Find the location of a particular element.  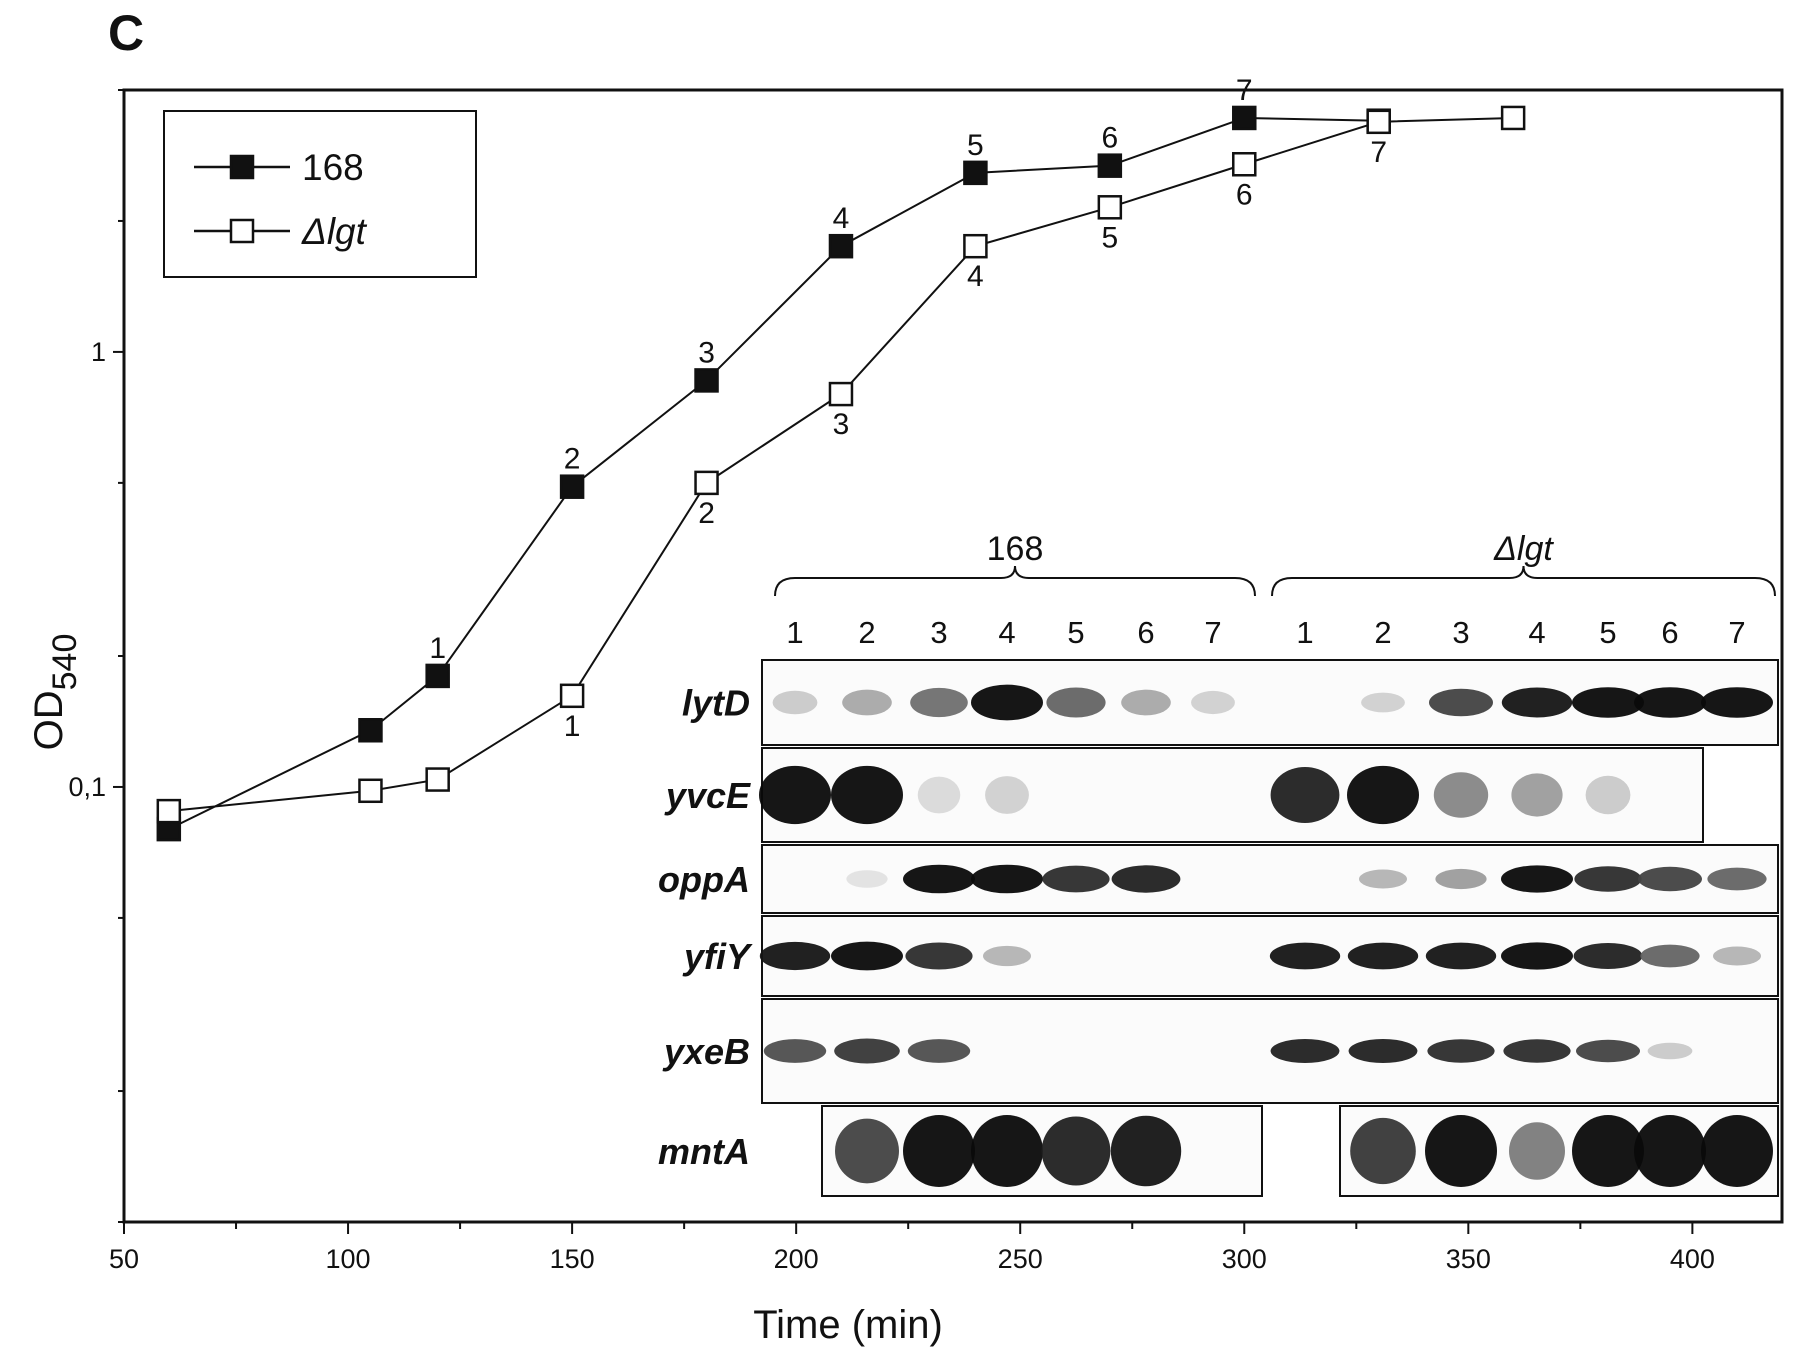

blot-row-mntA: mntA is located at coordinates (1218, 1151).